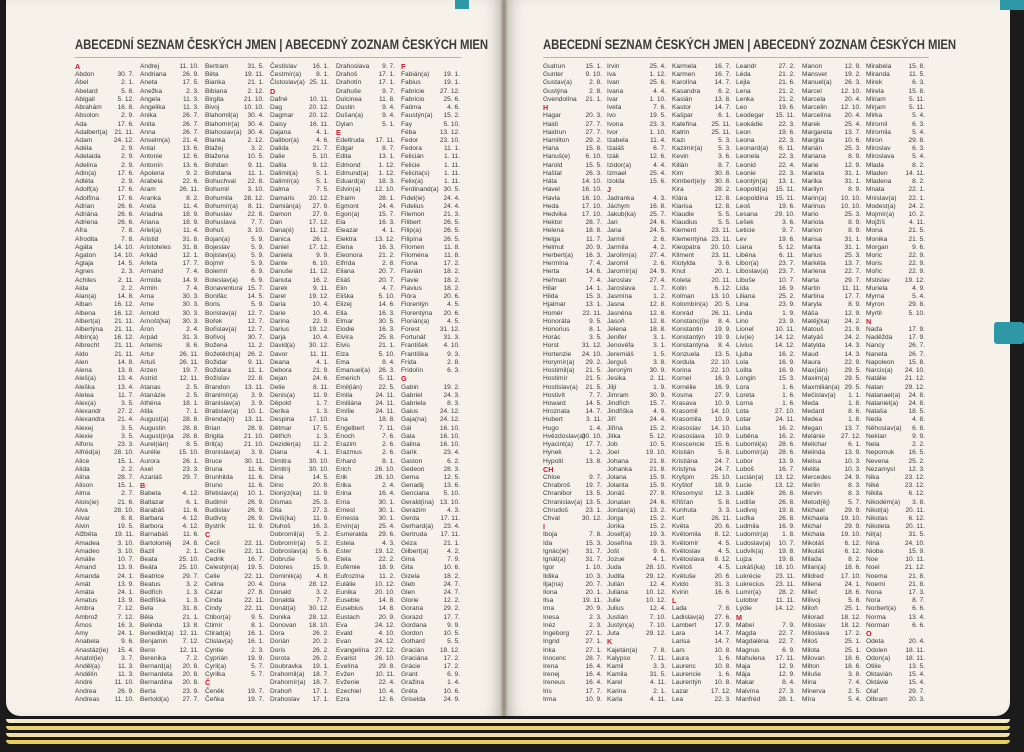  What do you see at coordinates (553, 231) in the screenshot?
I see `name-label: Helena` at bounding box center [553, 231].